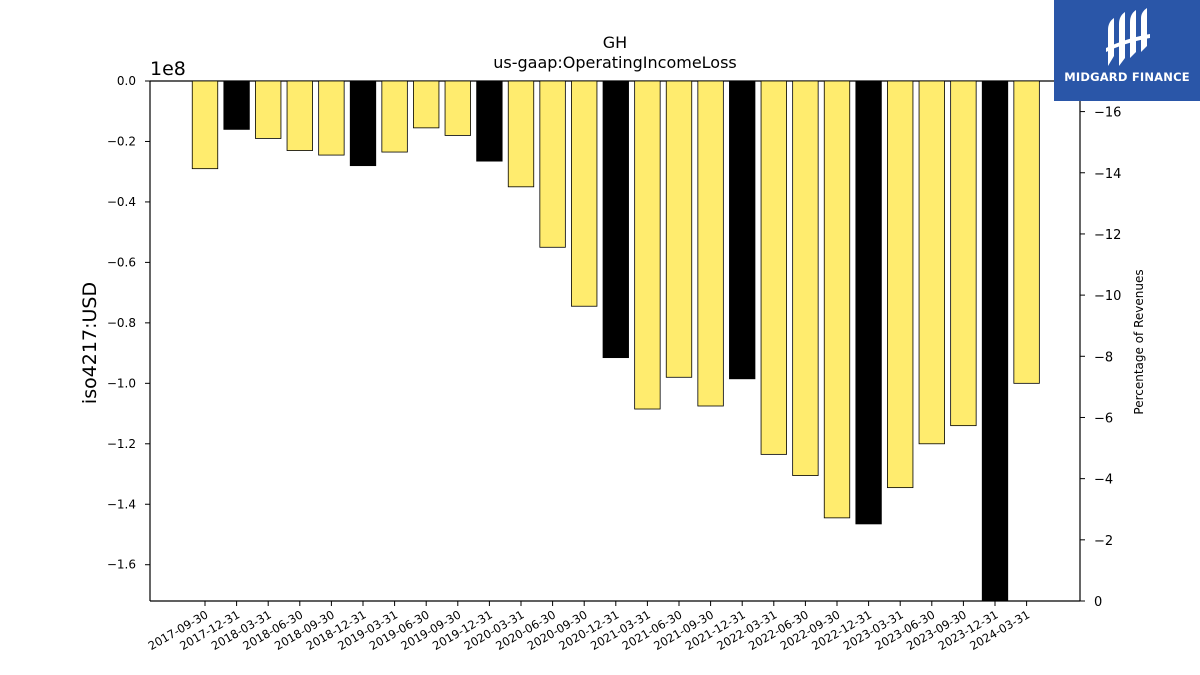 This screenshot has height=675, width=1200. I want to click on y-multiplier-label: 1e8, so click(168, 69).